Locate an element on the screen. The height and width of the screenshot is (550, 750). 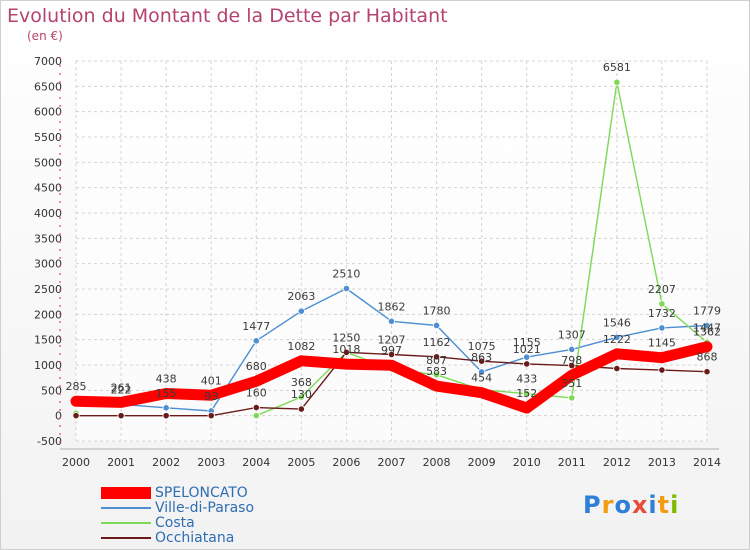
x-tick-label: 2002 is located at coordinates (166, 462).